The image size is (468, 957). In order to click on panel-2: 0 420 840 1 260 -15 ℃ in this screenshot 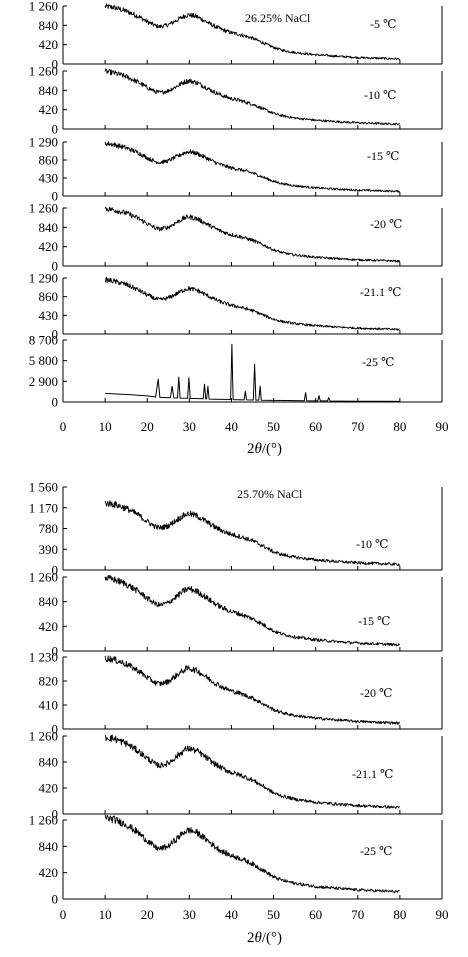, I will do `click(236, 614)`.